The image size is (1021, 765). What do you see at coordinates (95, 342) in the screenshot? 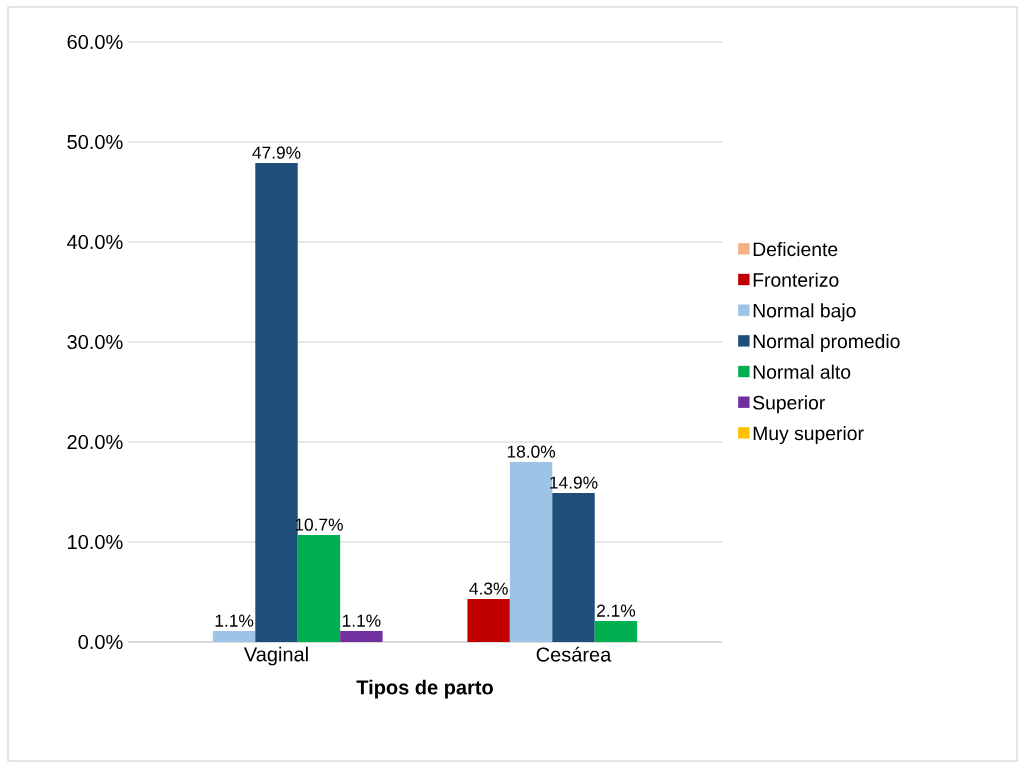
I see `y-tick-label: 30.0%` at bounding box center [95, 342].